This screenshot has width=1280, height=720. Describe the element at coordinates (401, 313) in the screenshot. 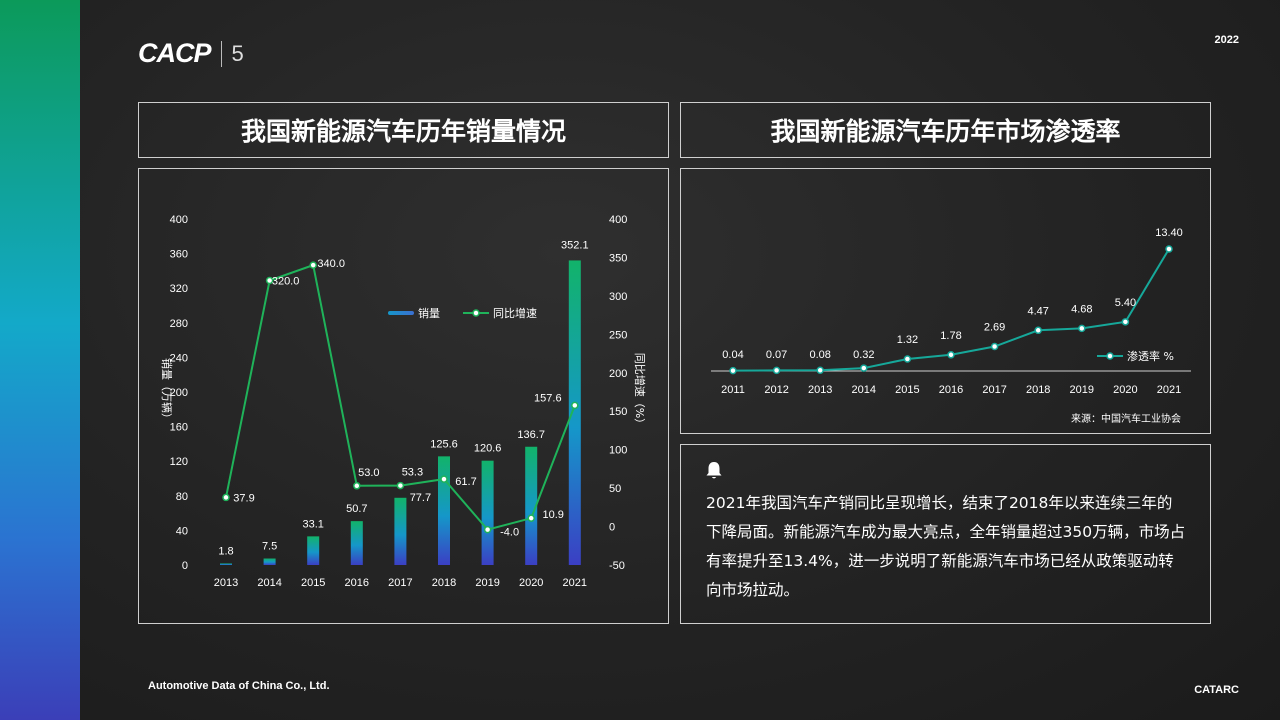

I see `legend-bar-swatch` at that location.